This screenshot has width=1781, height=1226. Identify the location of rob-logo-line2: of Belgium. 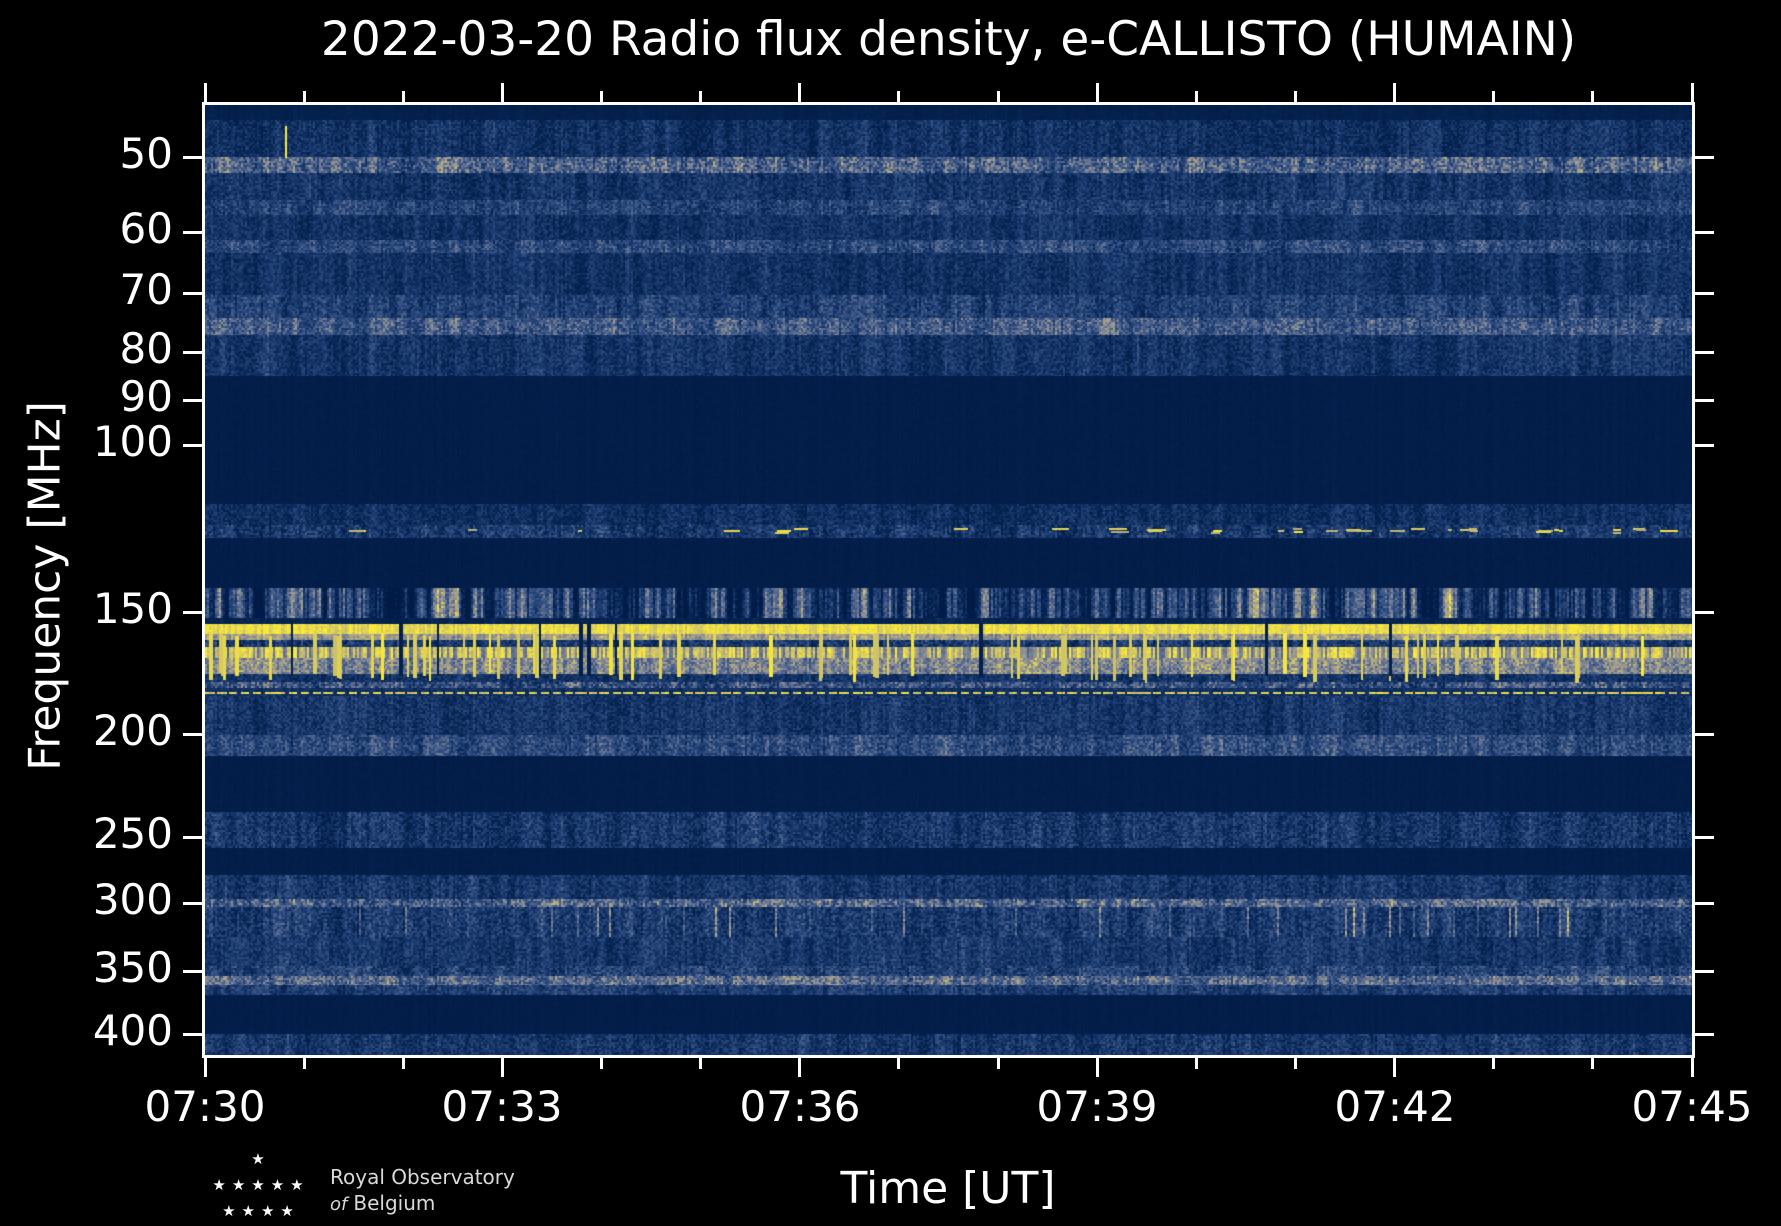
(422, 1204).